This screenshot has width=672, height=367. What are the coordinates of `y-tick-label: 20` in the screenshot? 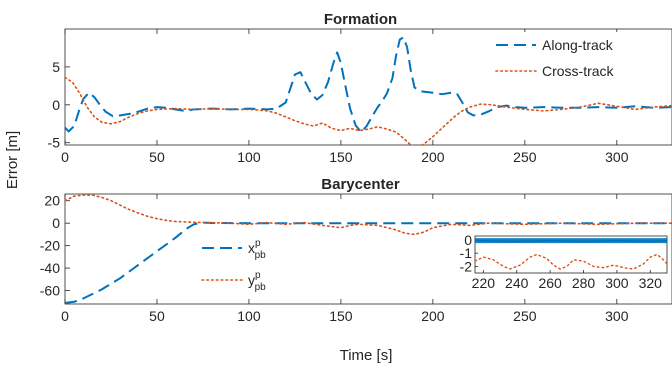 It's located at (52, 201).